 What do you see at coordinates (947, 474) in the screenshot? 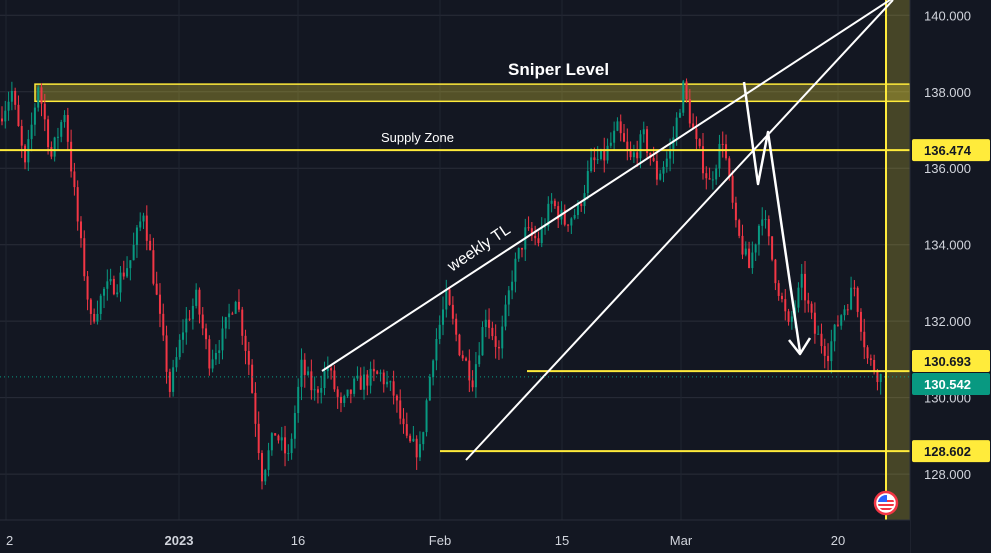
I see `price-tick-label: 128.000` at bounding box center [947, 474].